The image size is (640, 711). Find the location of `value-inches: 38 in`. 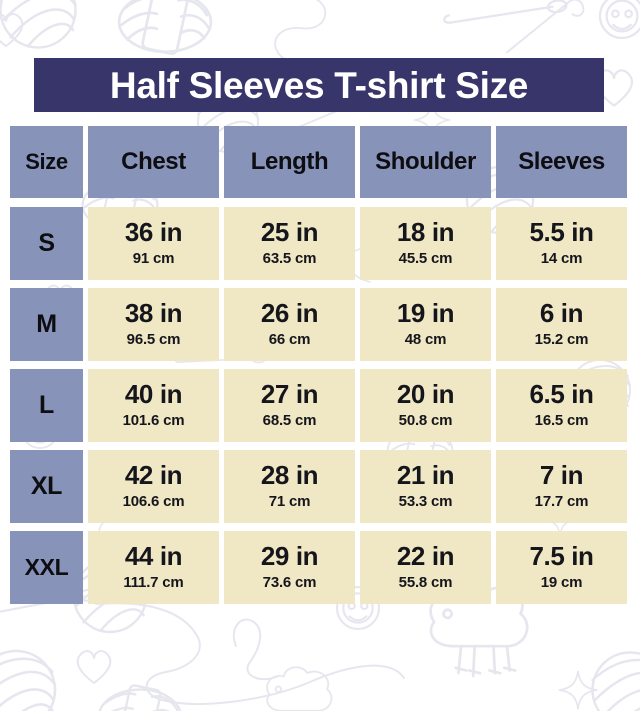

value-inches: 38 in is located at coordinates (153, 313).